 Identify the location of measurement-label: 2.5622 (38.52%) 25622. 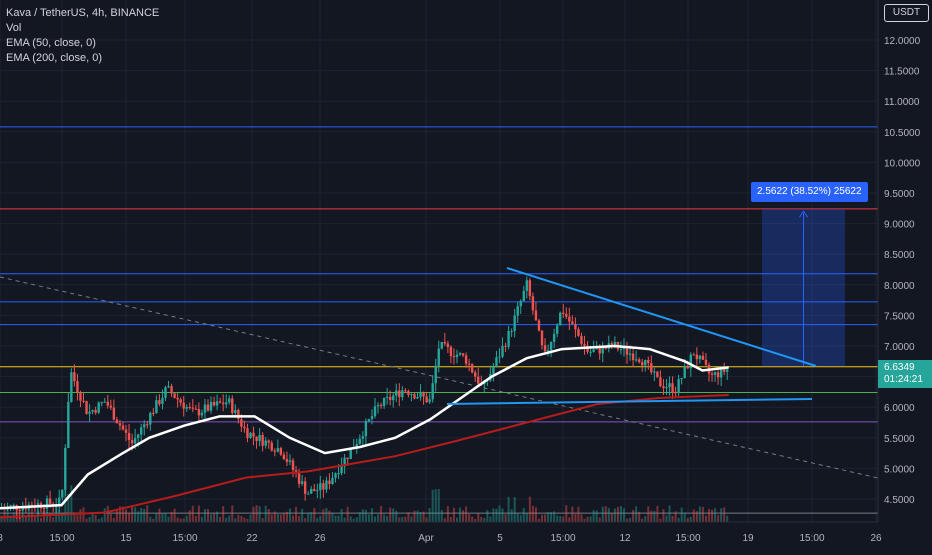
(809, 192).